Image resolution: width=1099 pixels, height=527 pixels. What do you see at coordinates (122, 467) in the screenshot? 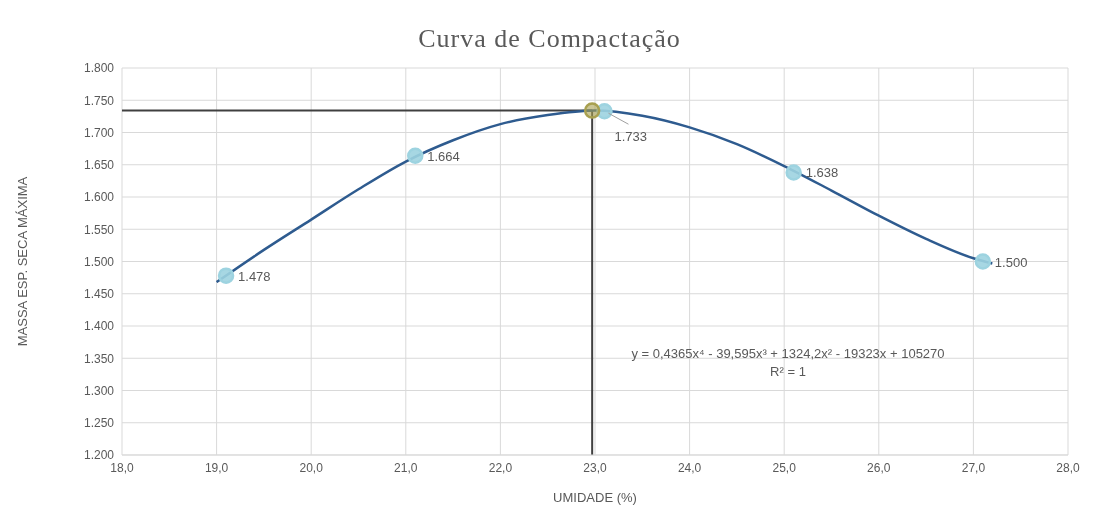
I see `x-tick-label: 18,0` at bounding box center [122, 467].